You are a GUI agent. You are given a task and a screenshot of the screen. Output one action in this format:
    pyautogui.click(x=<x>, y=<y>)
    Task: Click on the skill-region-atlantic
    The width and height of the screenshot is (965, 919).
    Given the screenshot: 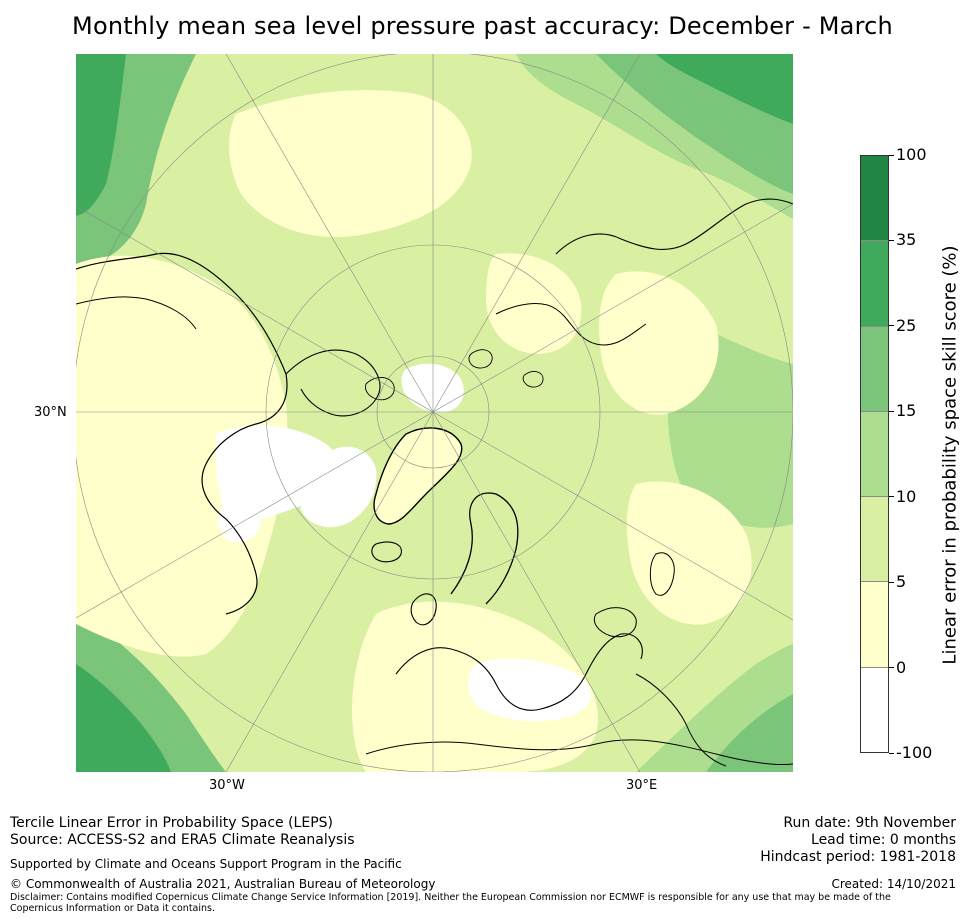 What is the action you would take?
    pyautogui.click(x=182, y=456)
    